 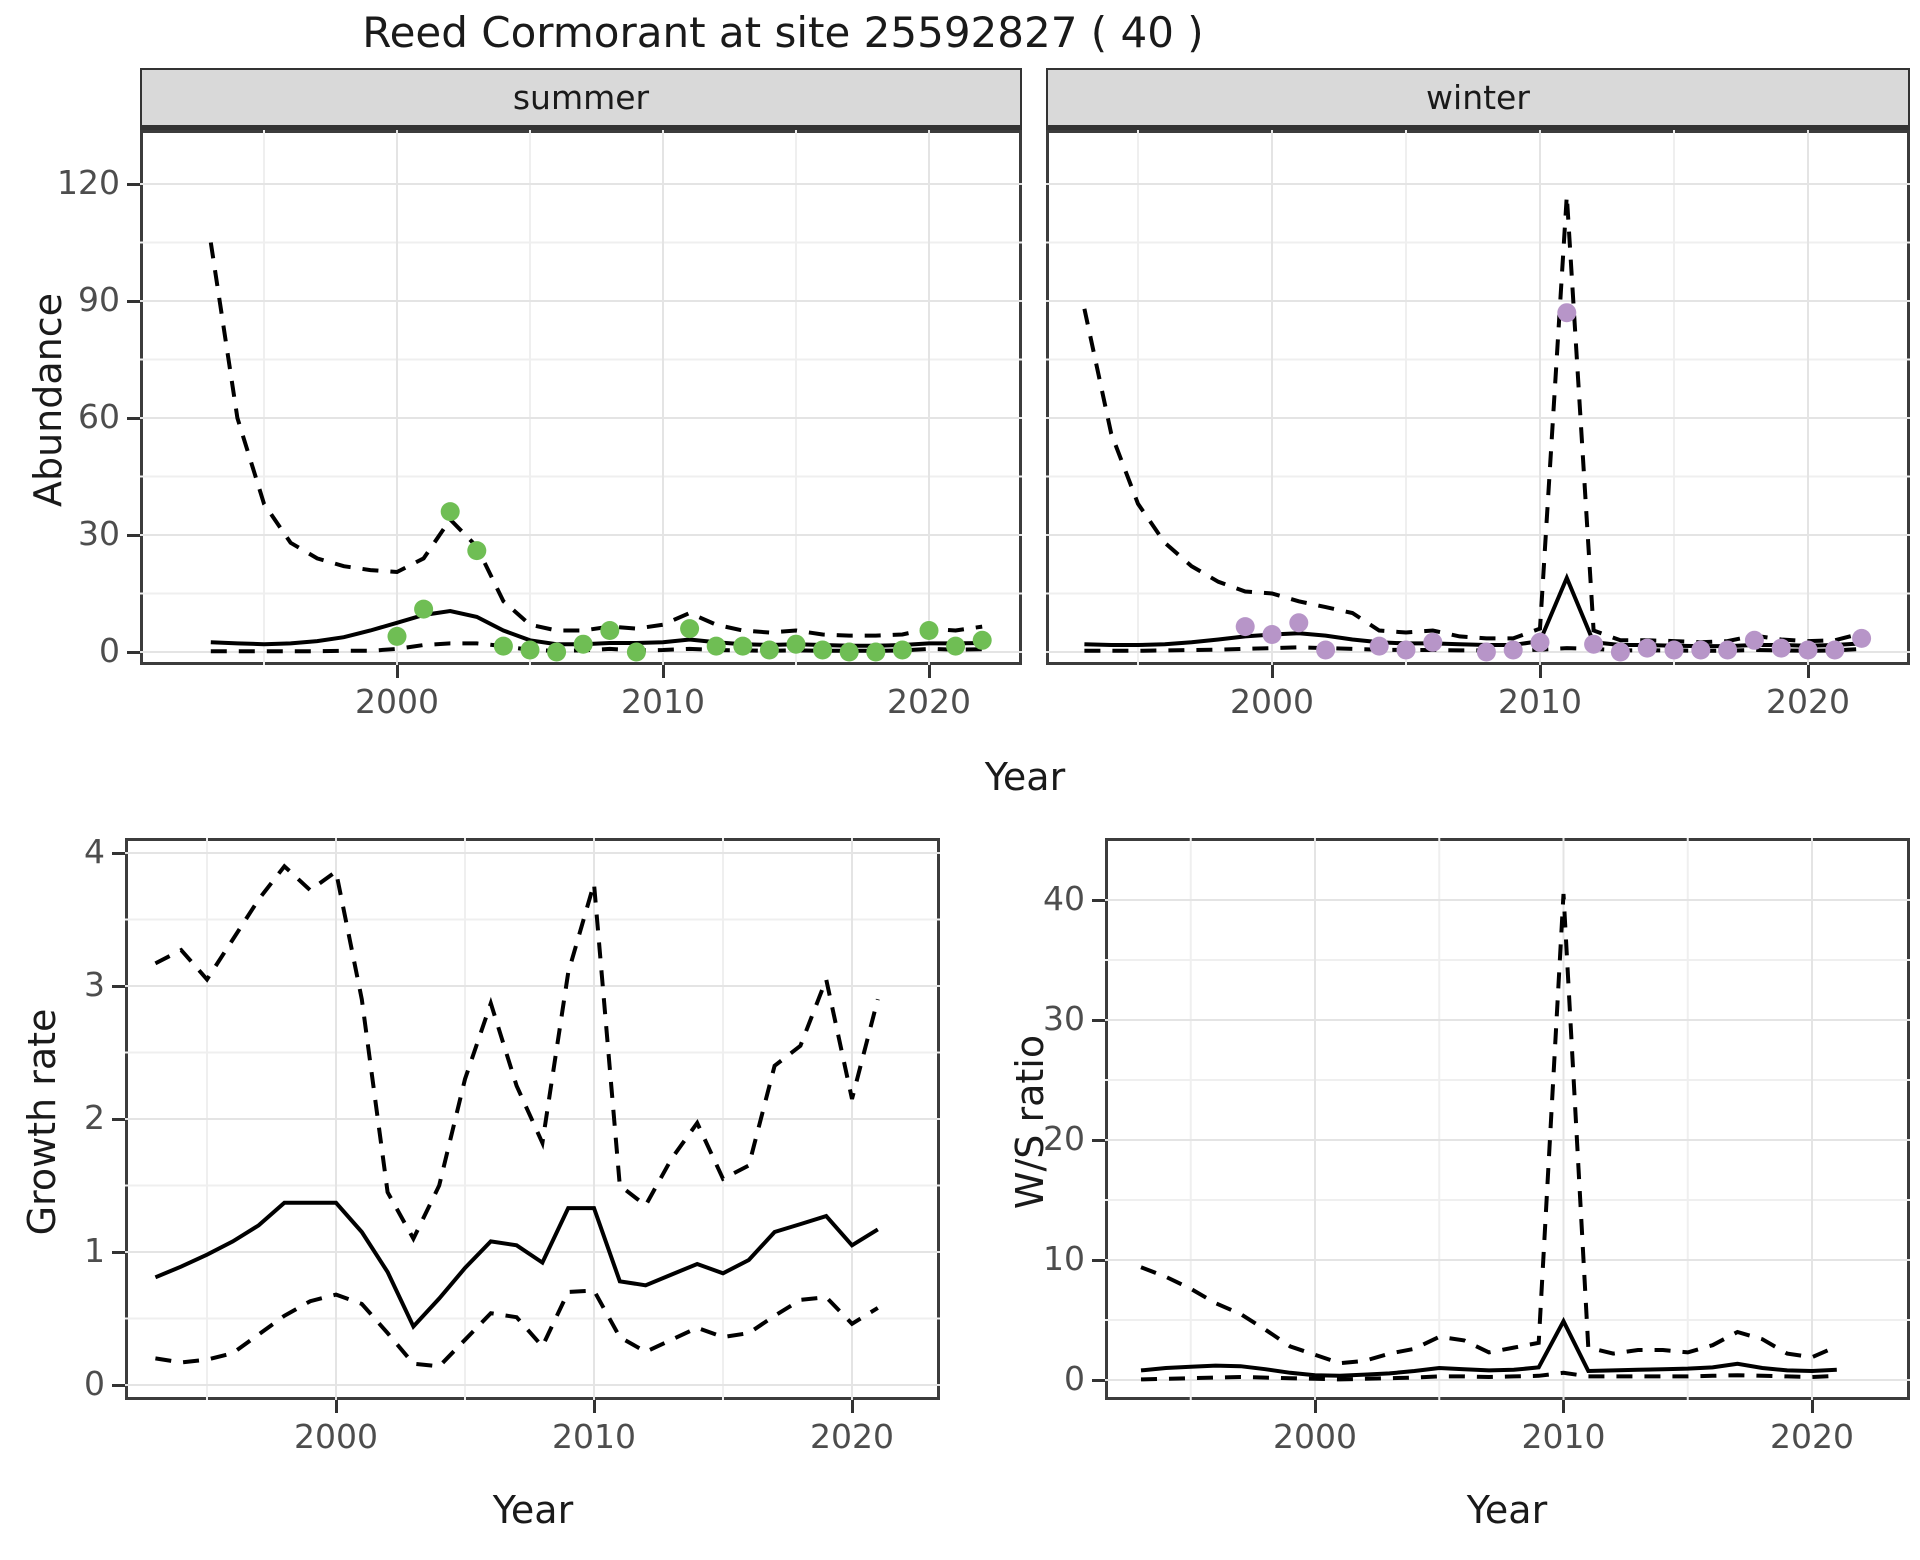 I want to click on ws_ratio-lower_ci-line, so click(x=1488, y=1376).